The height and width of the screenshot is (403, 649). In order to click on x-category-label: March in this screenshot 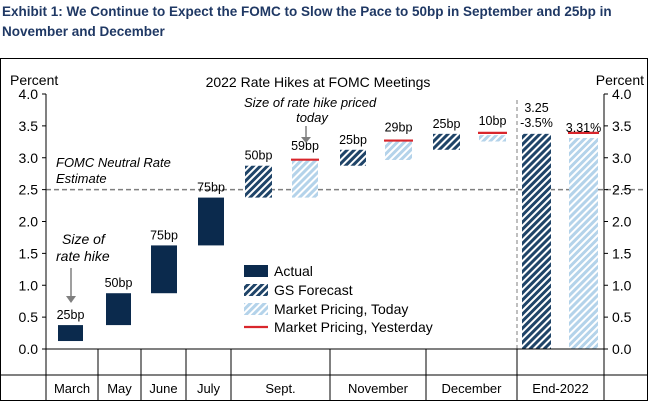, I will do `click(72, 388)`.